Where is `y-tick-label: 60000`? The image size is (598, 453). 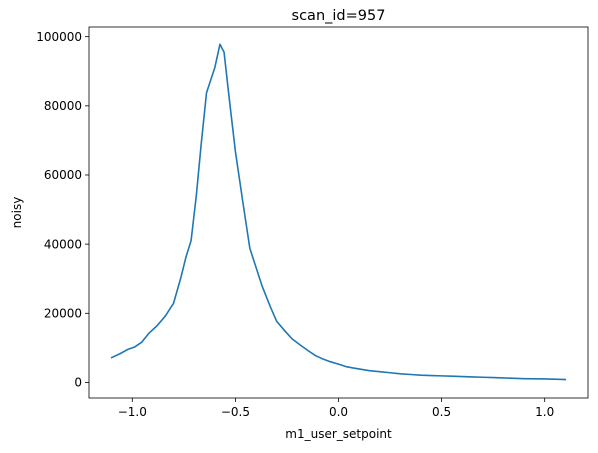
y-tick-label: 60000 is located at coordinates (63, 175).